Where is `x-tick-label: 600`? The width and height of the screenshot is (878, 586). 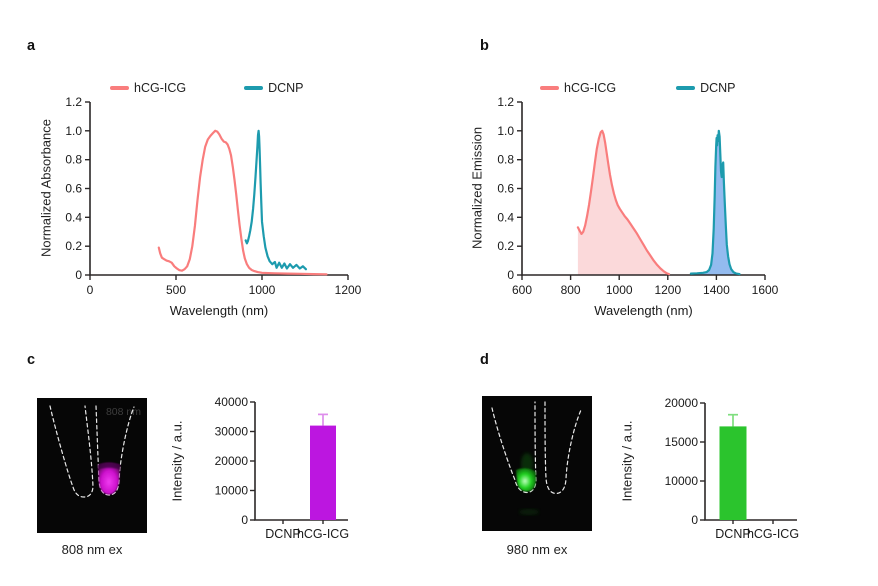 x-tick-label: 600 is located at coordinates (522, 290).